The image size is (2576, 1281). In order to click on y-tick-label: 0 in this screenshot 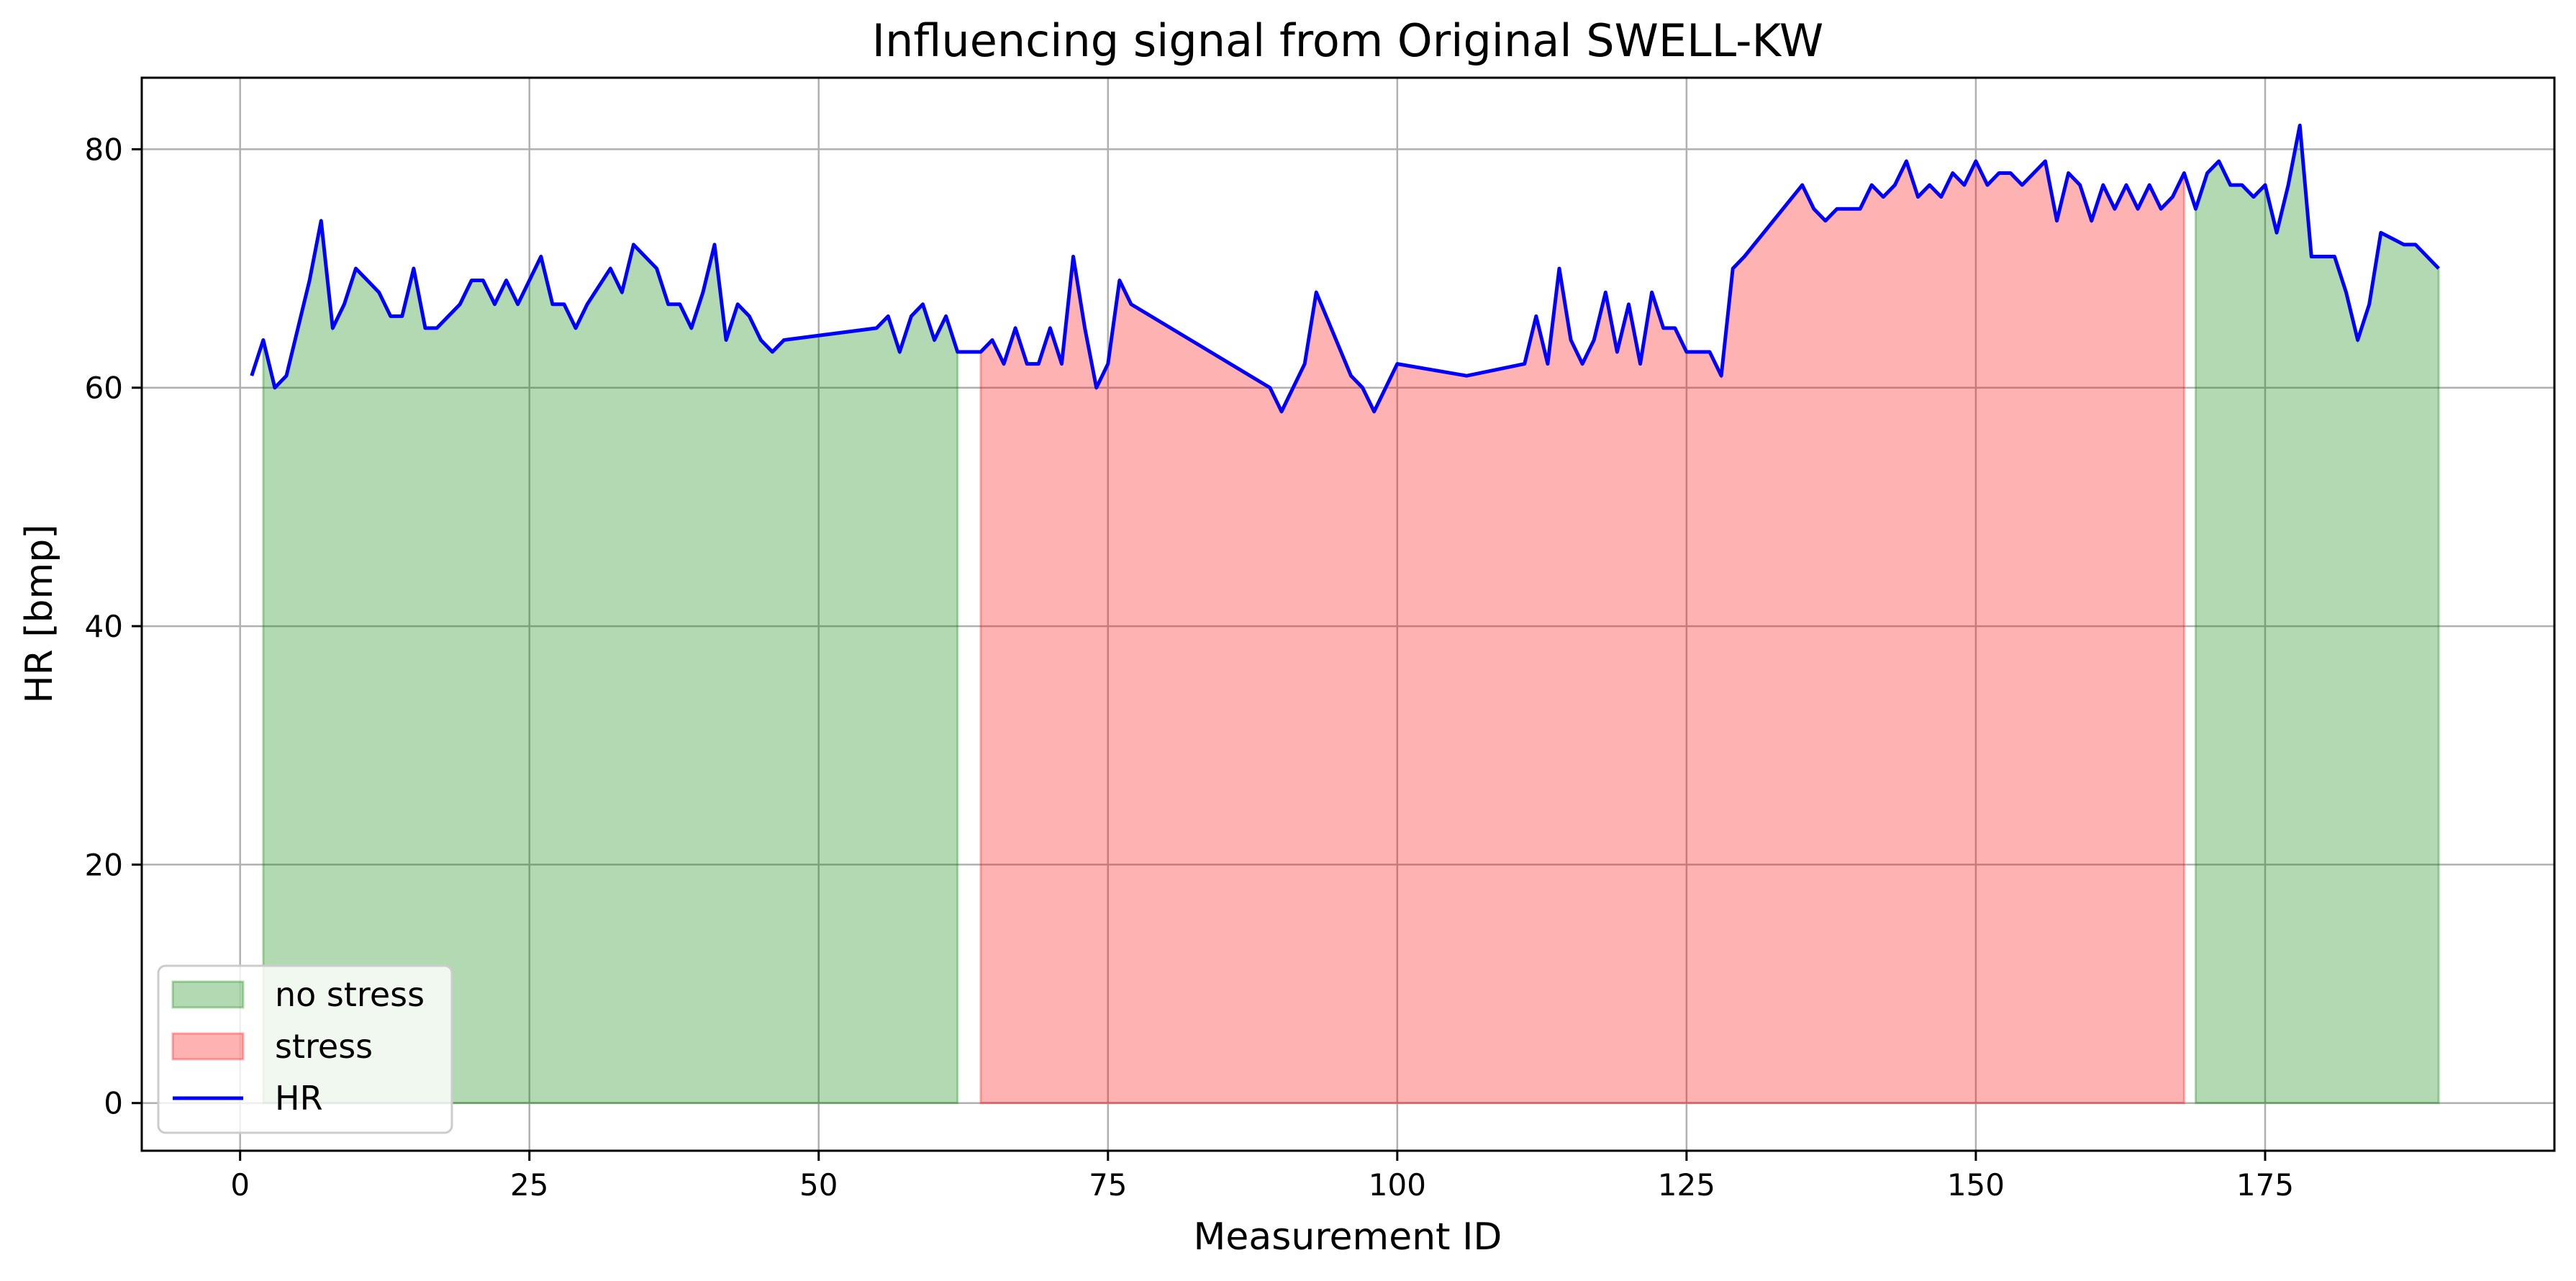, I will do `click(113, 1103)`.